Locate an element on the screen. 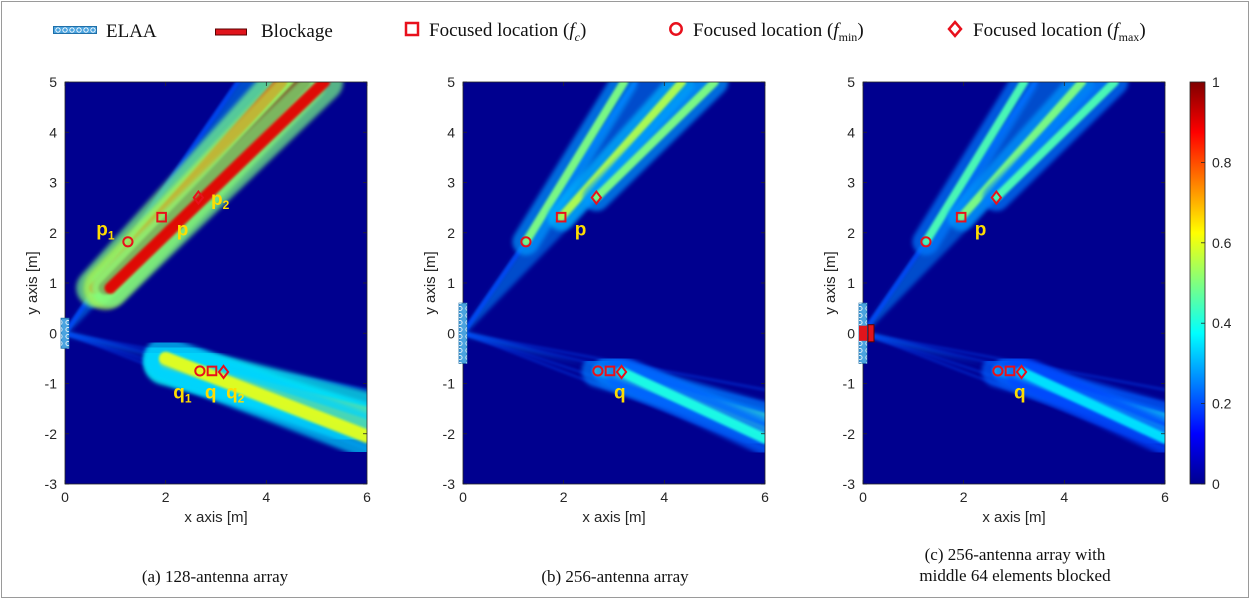 The width and height of the screenshot is (1252, 599). colorbar-tick-label: 0.6 is located at coordinates (1222, 243).